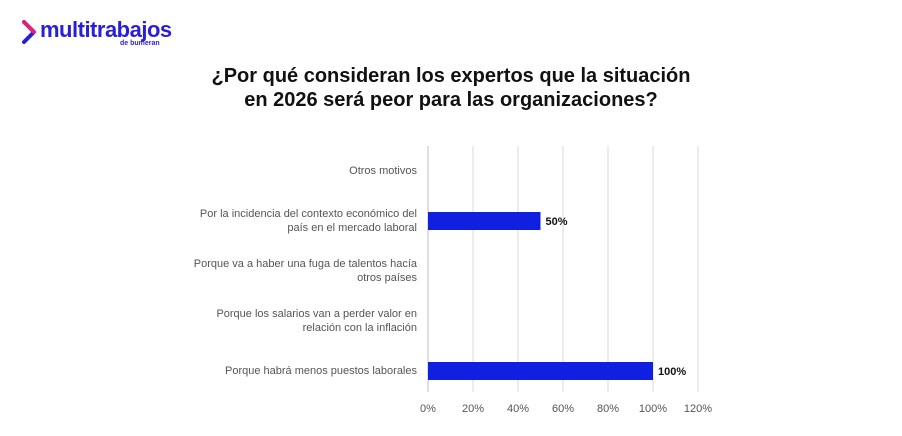 The width and height of the screenshot is (902, 436). I want to click on x-tick-label: 40%, so click(518, 409).